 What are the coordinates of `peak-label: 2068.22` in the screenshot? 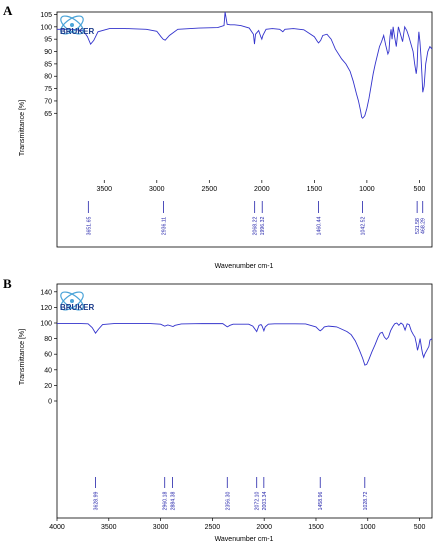 It's located at (256, 226).